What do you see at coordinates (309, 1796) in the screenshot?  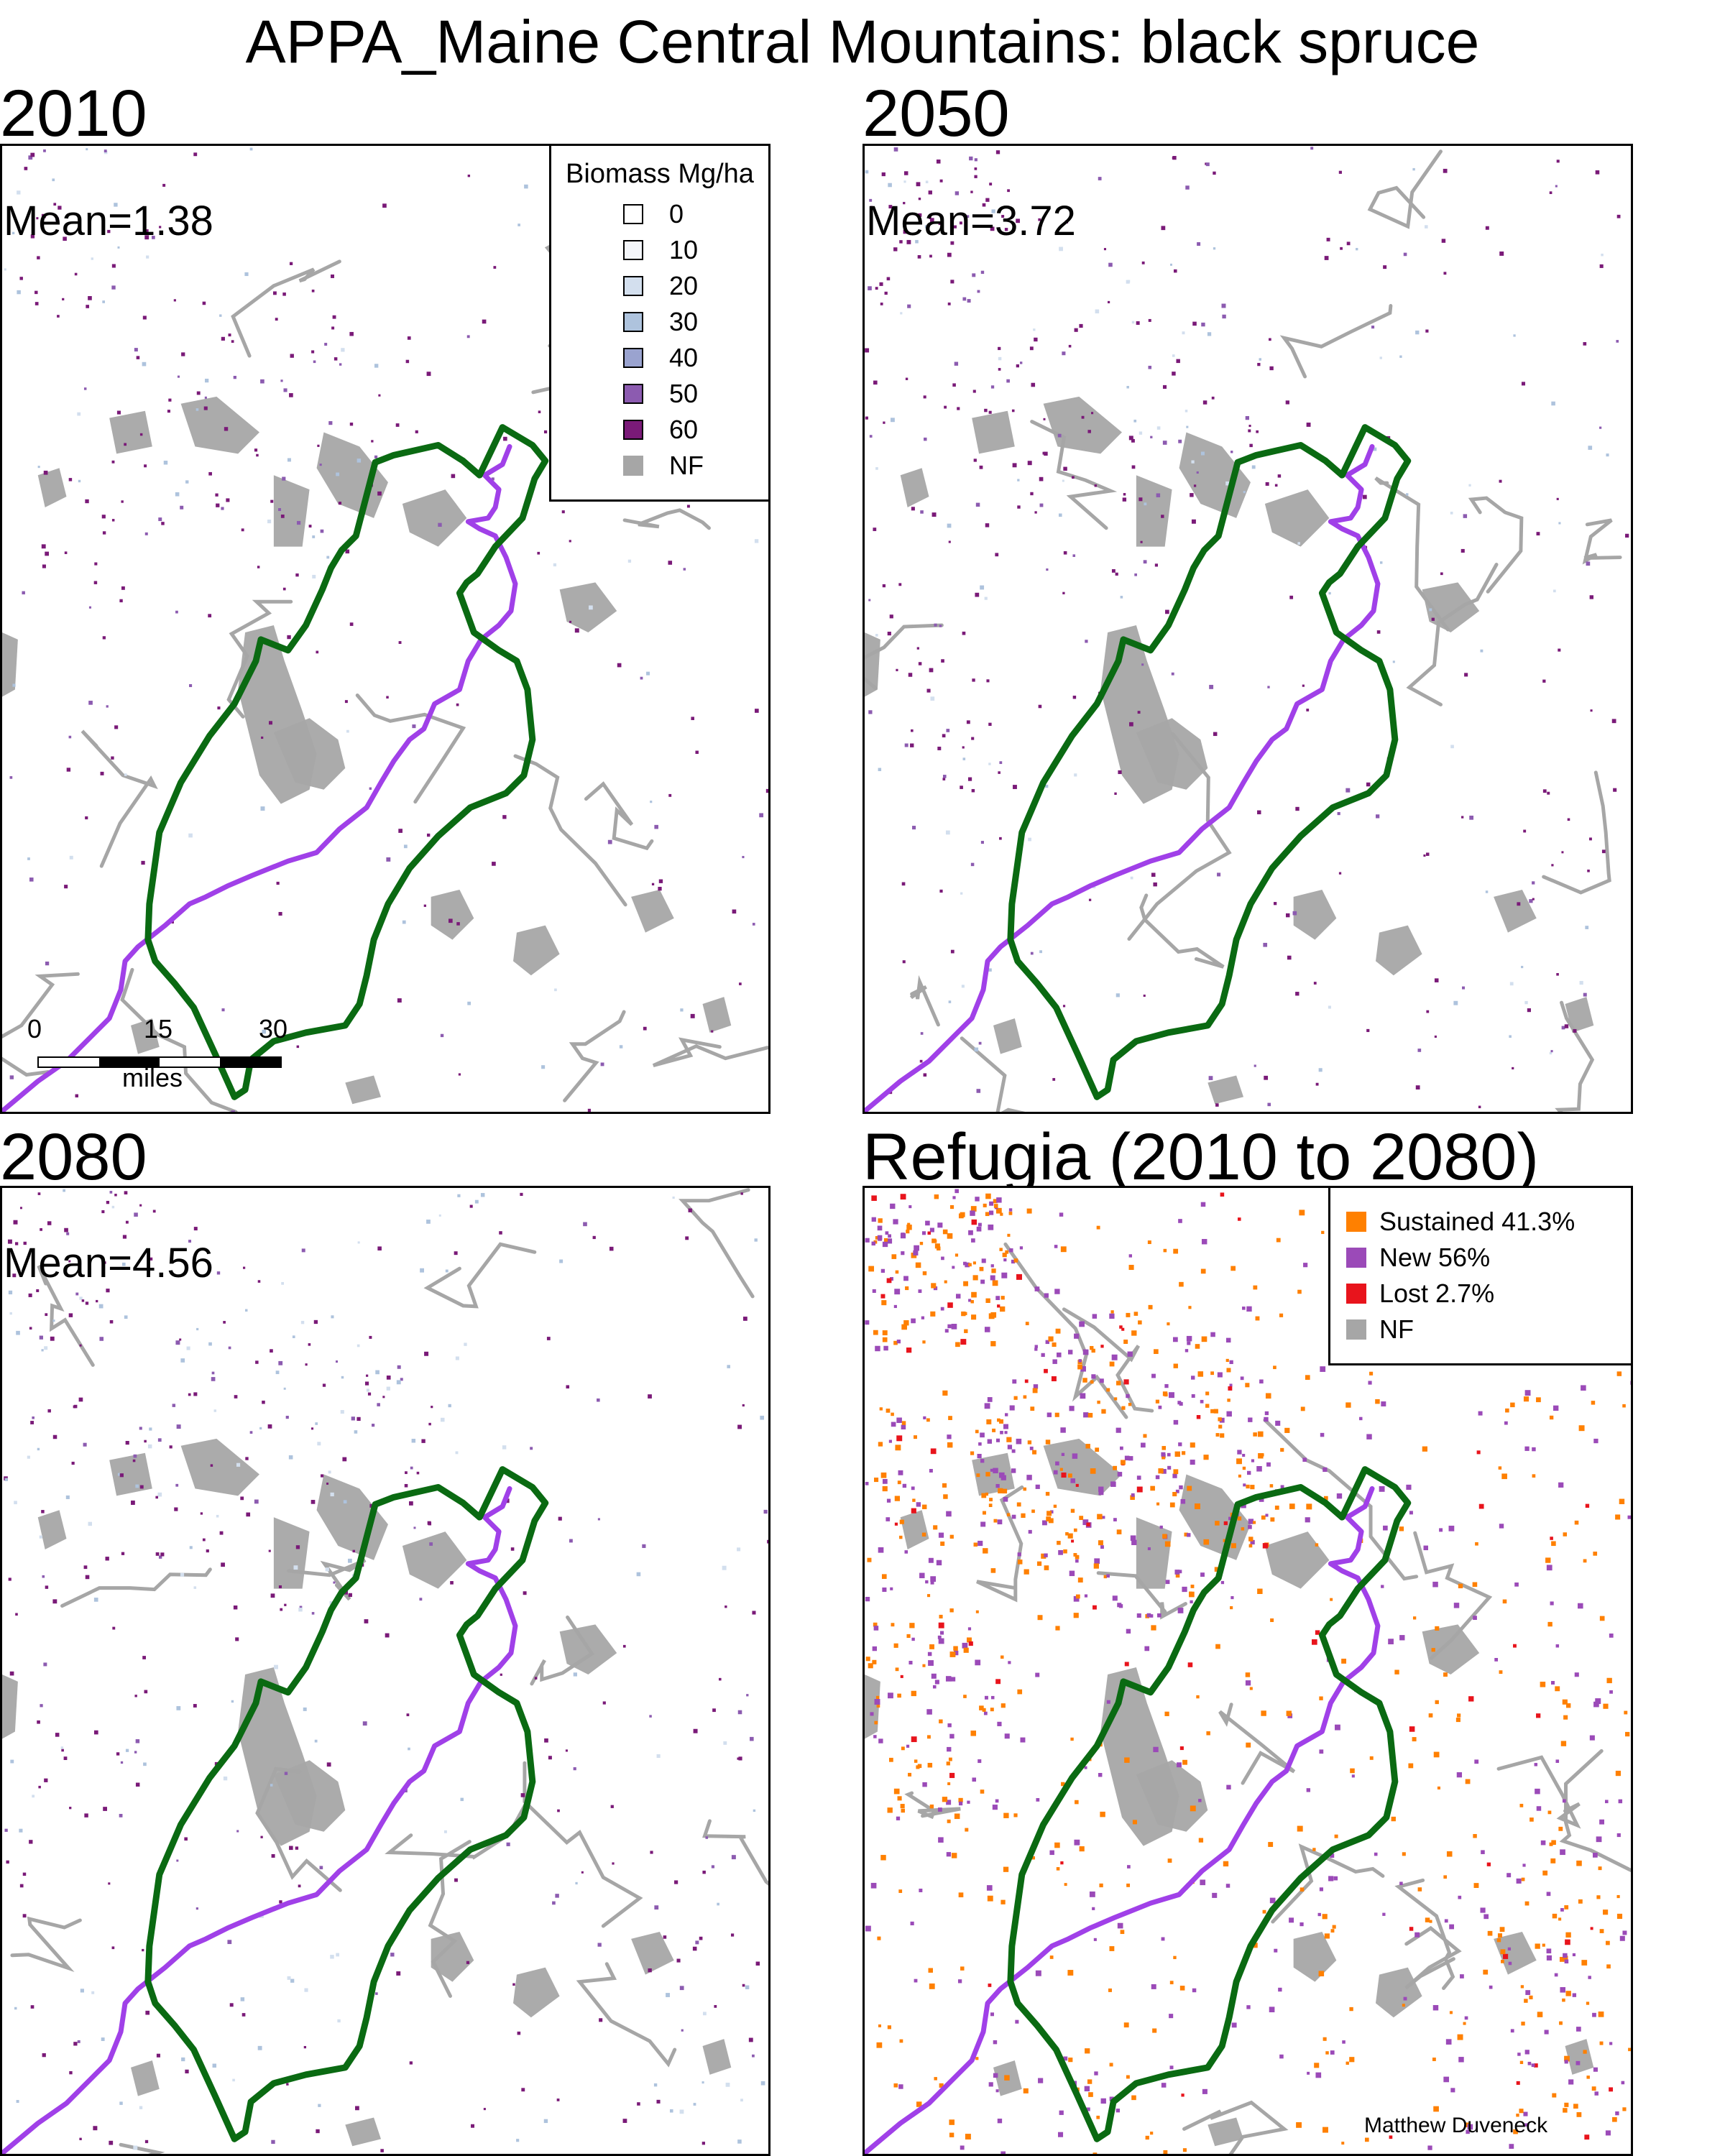 I see `nonforest-patch` at bounding box center [309, 1796].